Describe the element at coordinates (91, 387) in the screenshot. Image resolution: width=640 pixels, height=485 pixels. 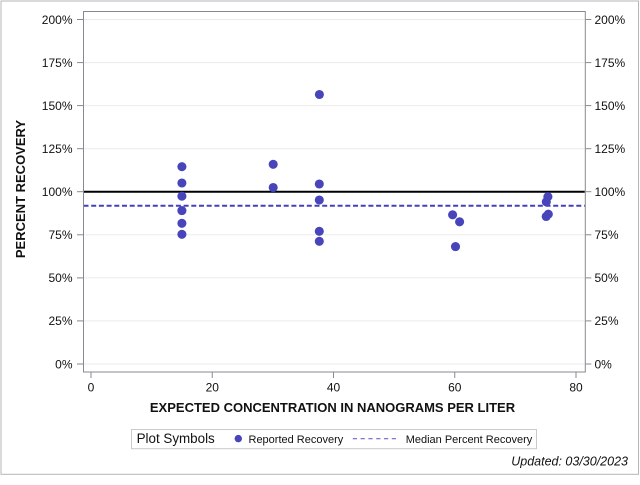
I see `svg-text: 0` at that location.